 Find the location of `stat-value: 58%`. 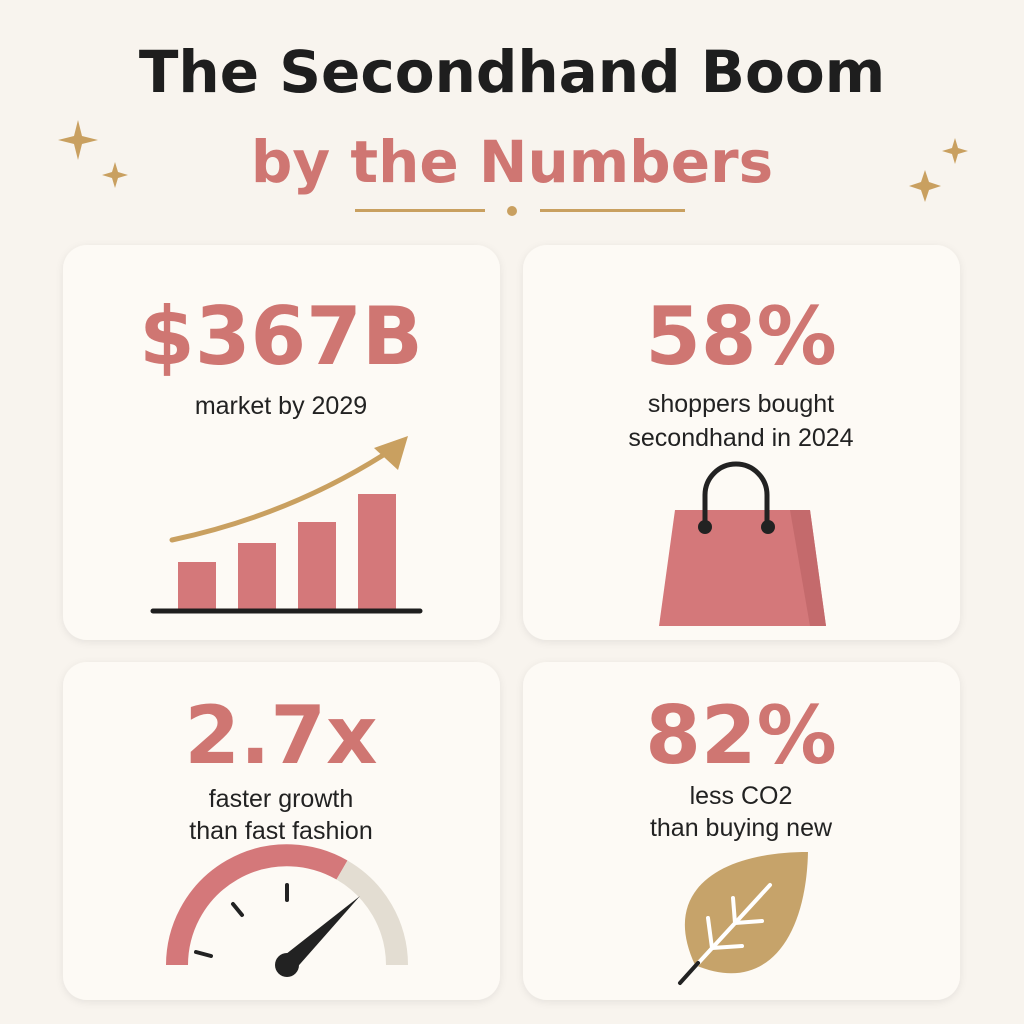

stat-value: 58% is located at coordinates (740, 336).